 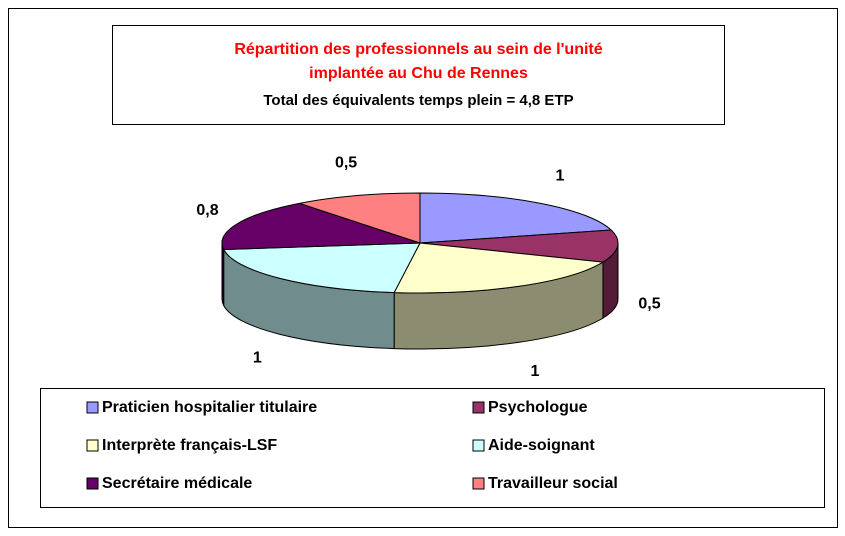 What do you see at coordinates (207, 210) in the screenshot?
I see `data-label: 0,8` at bounding box center [207, 210].